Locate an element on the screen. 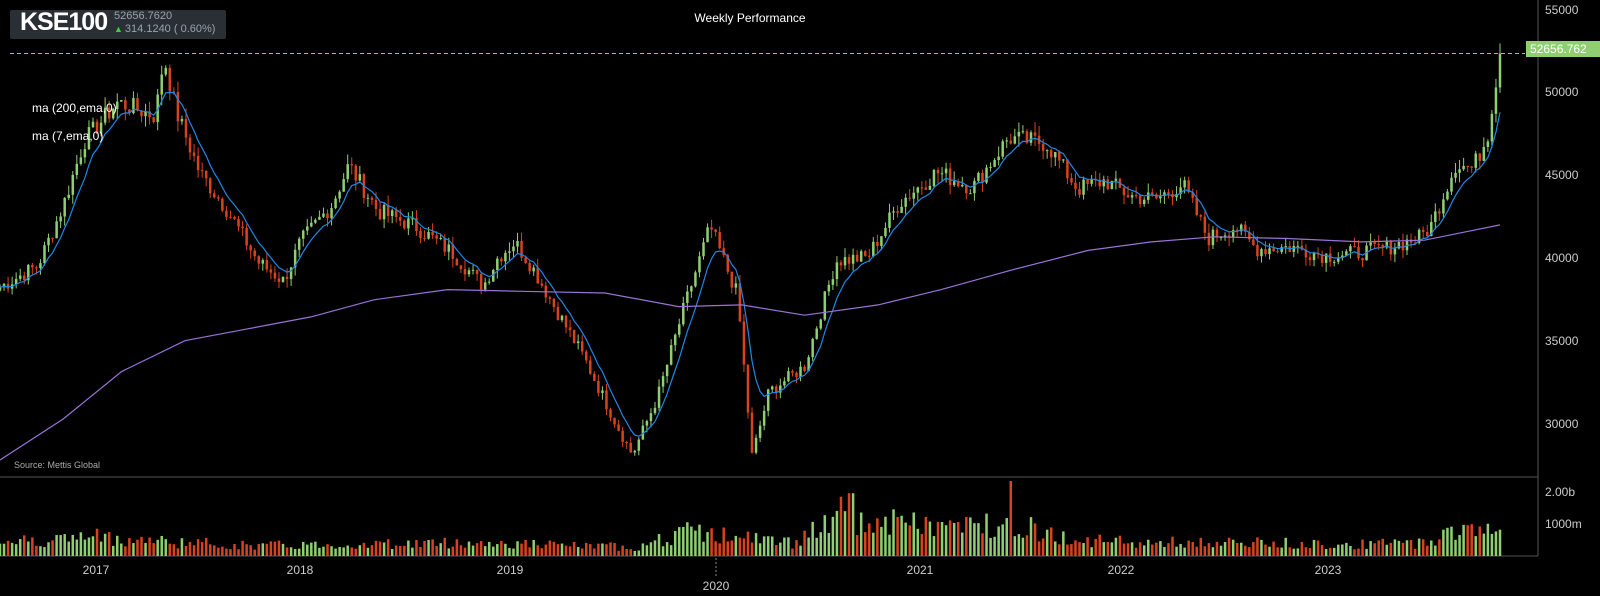 This screenshot has height=596, width=1600. y-tick-label: 45000 is located at coordinates (1562, 175).